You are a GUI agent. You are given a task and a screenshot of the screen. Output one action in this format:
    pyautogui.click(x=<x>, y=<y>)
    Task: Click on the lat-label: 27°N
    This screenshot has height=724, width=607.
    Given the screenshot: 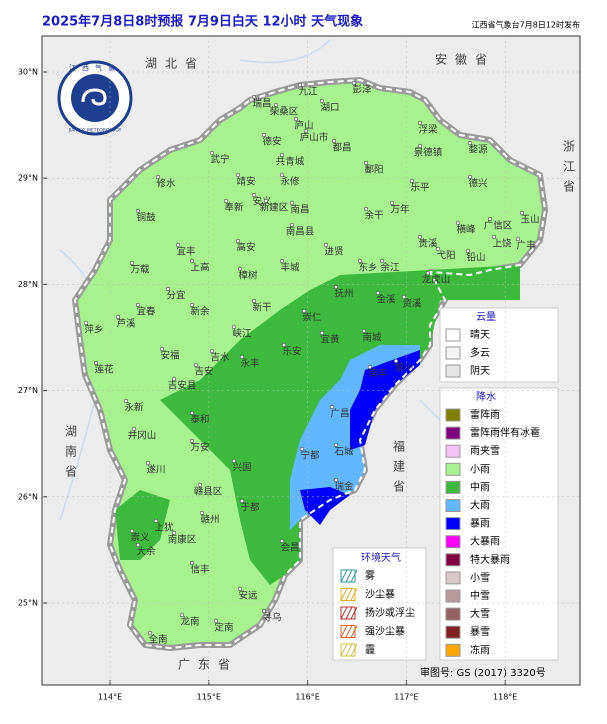 What is the action you would take?
    pyautogui.click(x=28, y=390)
    